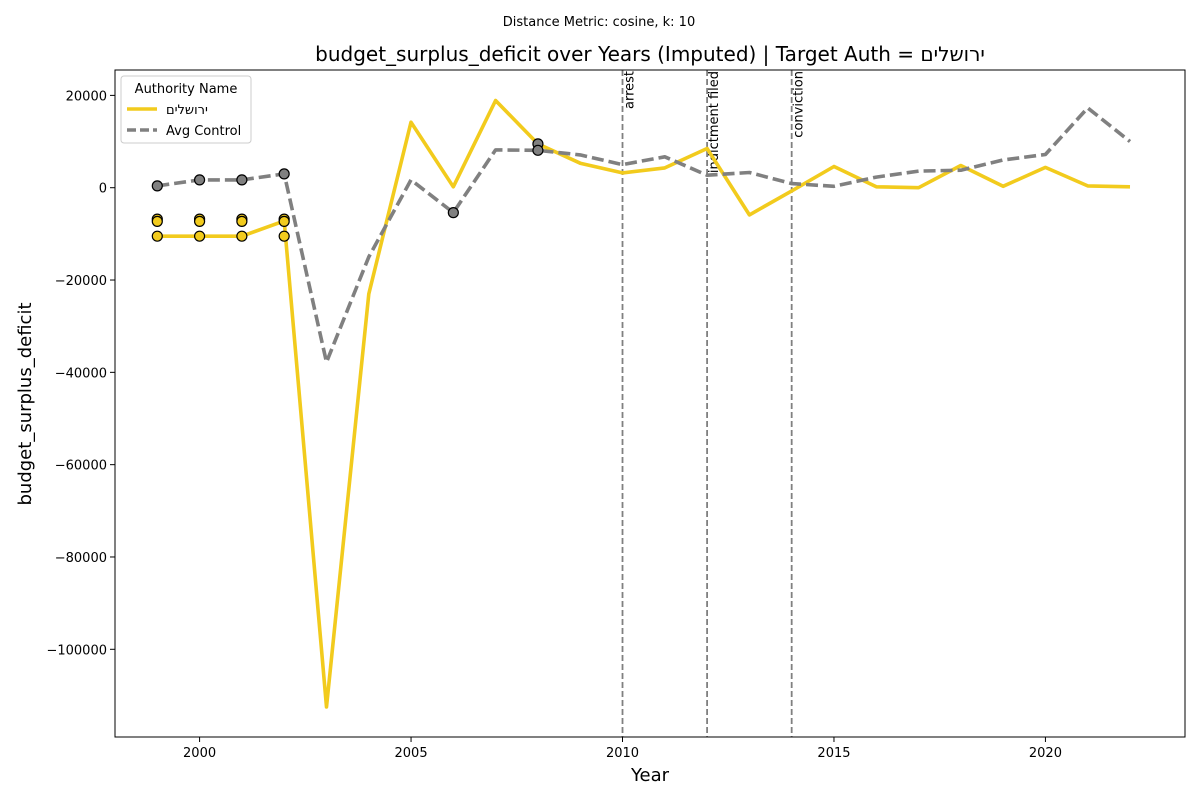 Image resolution: width=1200 pixels, height=800 pixels. I want to click on y-tick-label: −20000, so click(81, 281).